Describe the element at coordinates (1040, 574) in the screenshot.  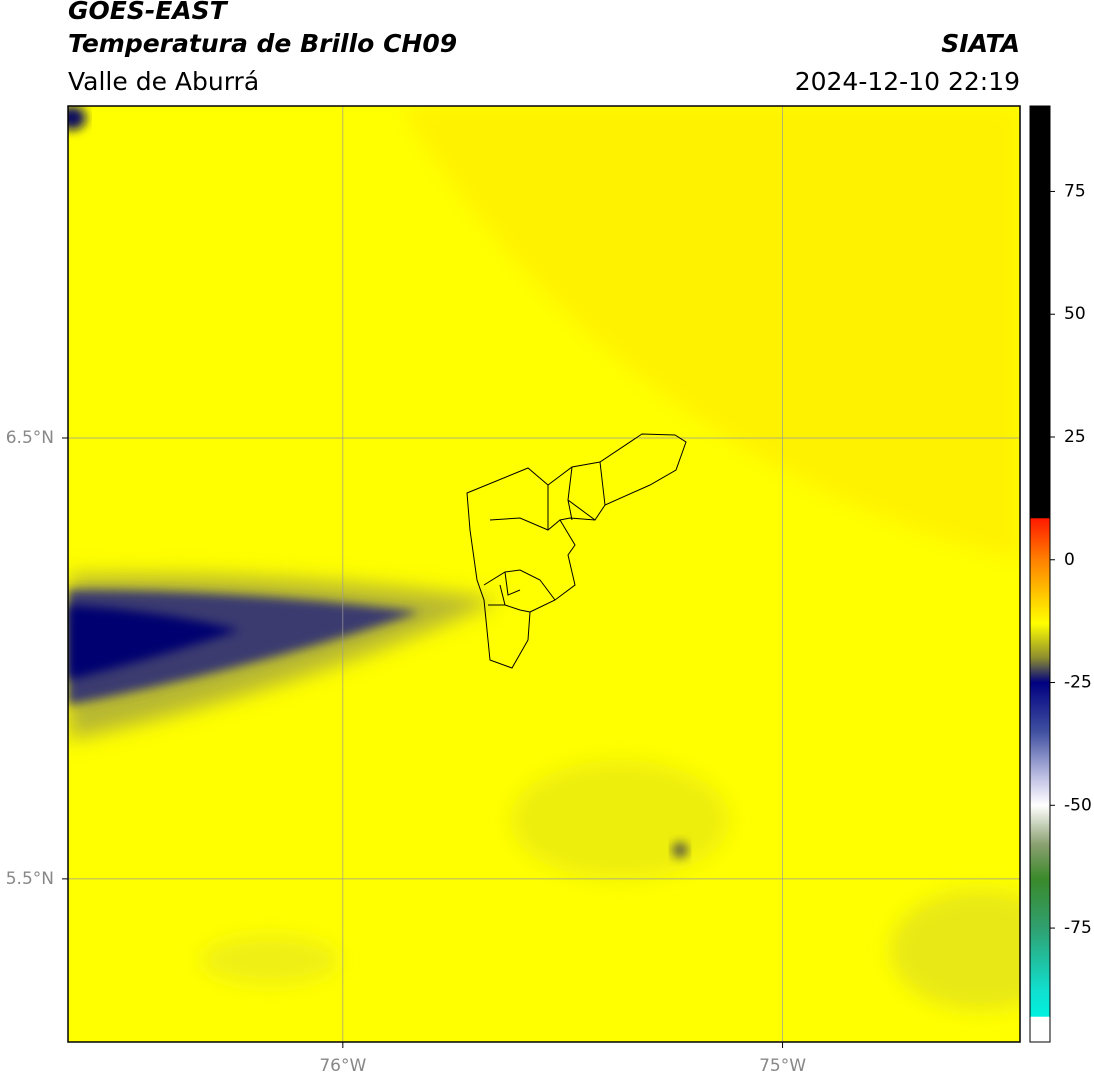
I see `colorbar` at that location.